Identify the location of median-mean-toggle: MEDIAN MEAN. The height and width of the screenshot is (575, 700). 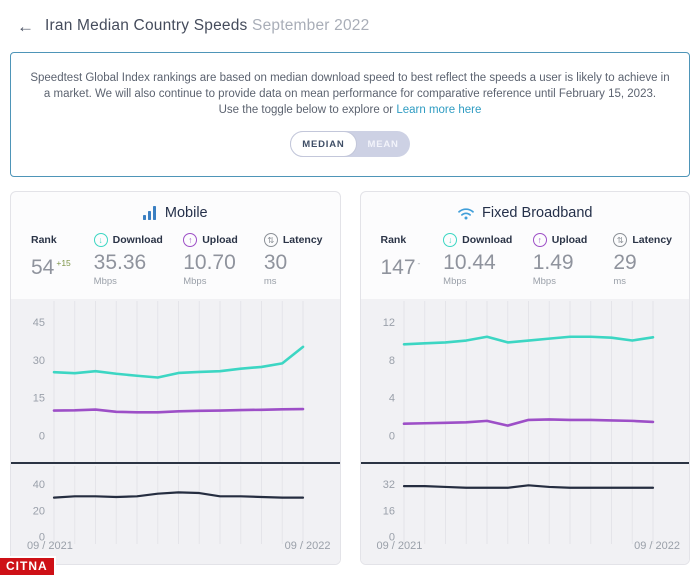
(350, 144).